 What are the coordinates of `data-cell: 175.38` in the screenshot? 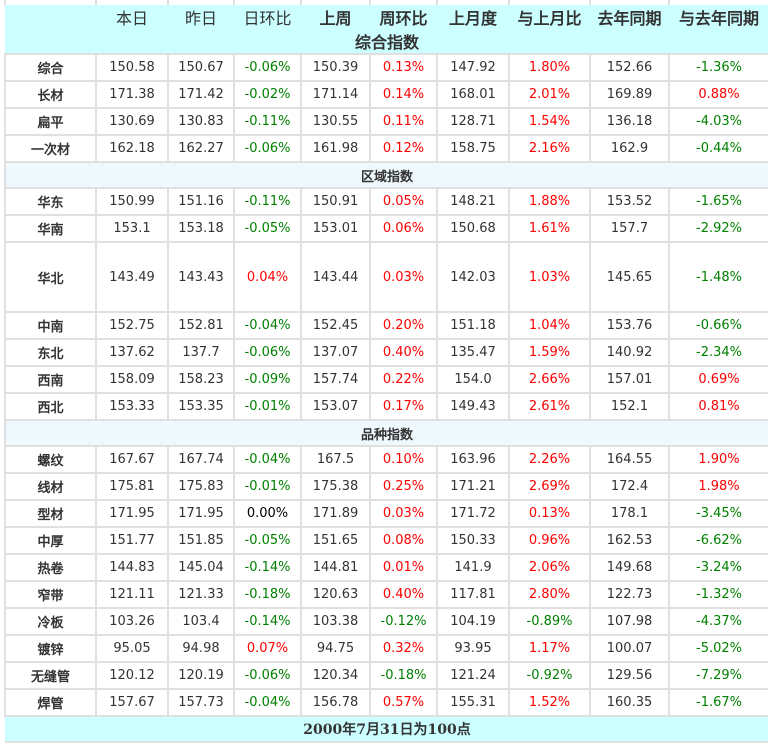 It's located at (335, 486).